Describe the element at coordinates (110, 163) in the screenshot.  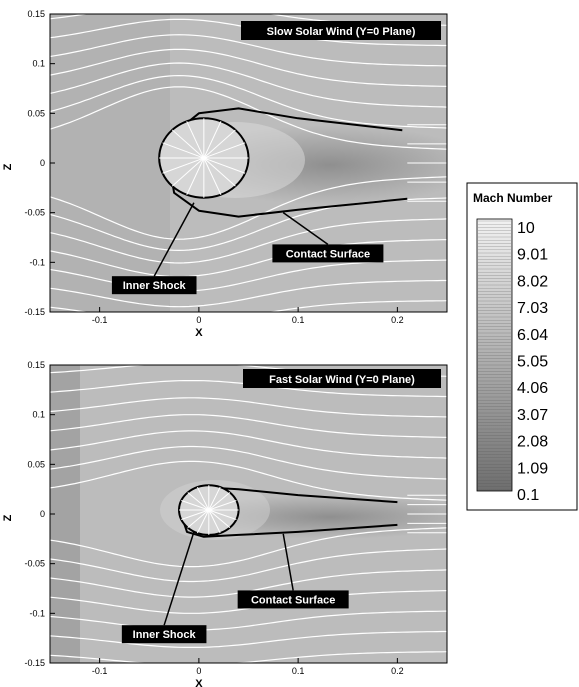
I see `field-upstream-region` at that location.